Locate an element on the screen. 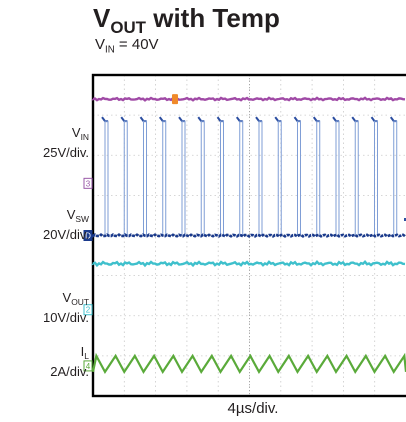  channel-label-vin: VIN 25V/div. is located at coordinates (65, 142).